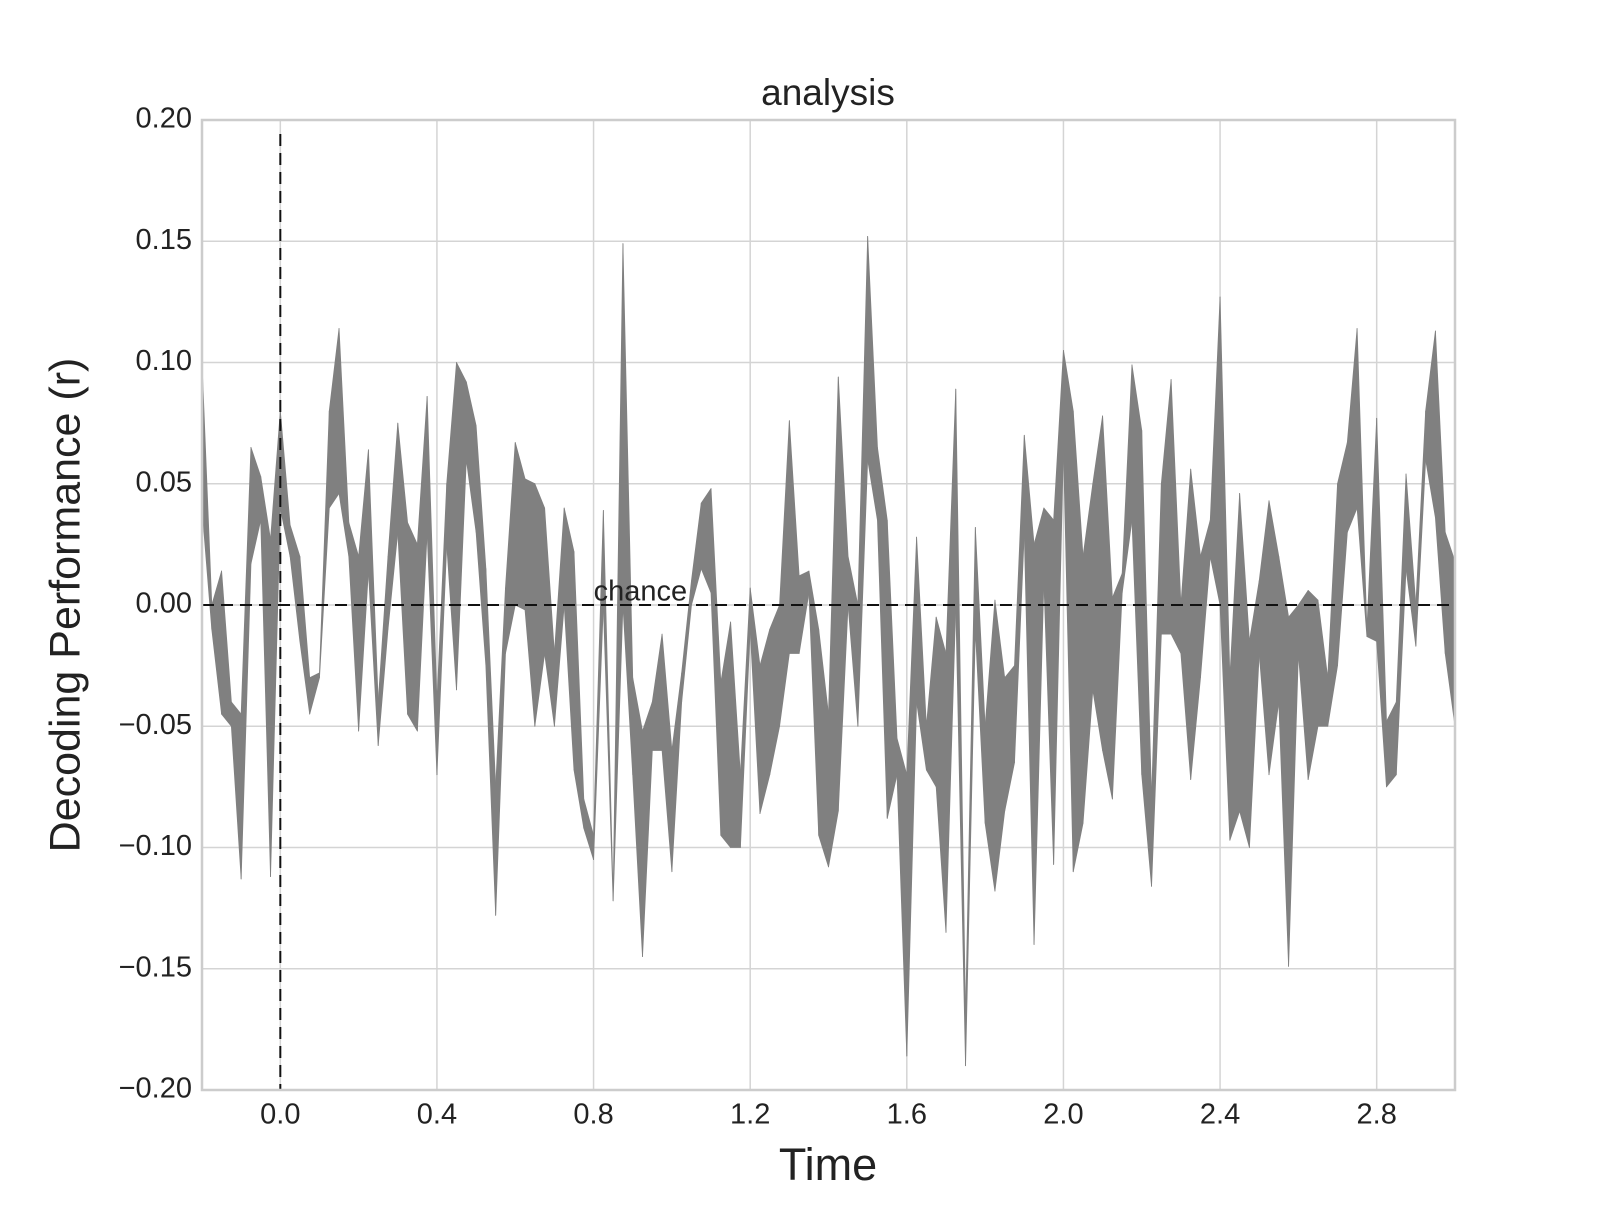  What do you see at coordinates (907, 1115) in the screenshot?
I see `x-tick-label: 1.6` at bounding box center [907, 1115].